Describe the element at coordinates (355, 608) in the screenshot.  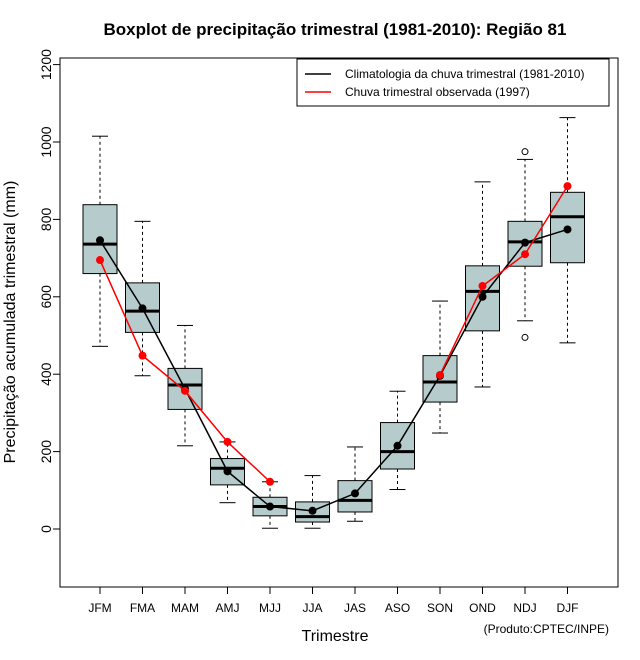
I see `x-tick-label: JAS` at that location.